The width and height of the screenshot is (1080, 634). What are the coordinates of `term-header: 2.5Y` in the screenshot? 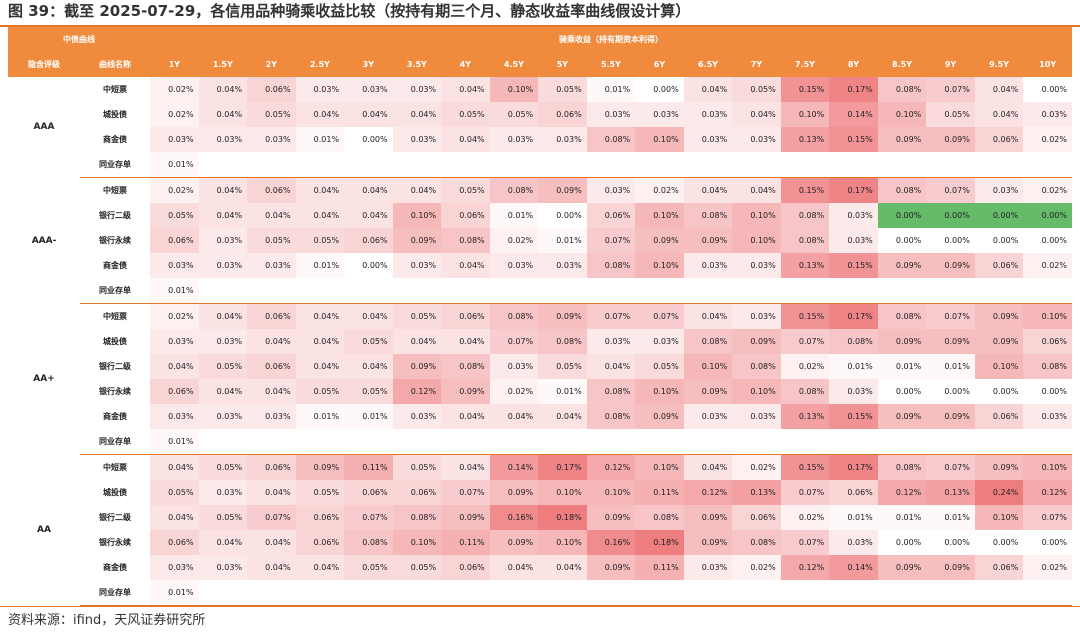 It's located at (320, 64).